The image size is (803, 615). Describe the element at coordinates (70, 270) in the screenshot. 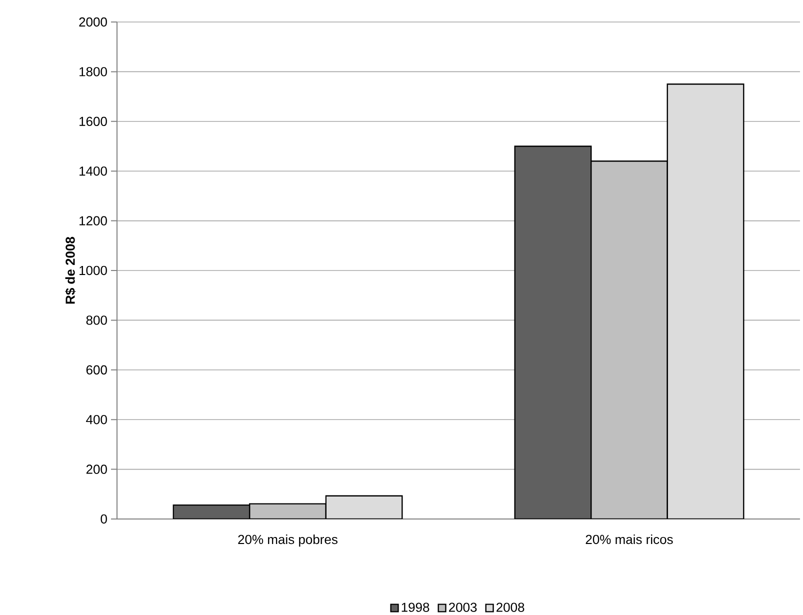

I see `y-axis-title: R$ de 2008` at that location.